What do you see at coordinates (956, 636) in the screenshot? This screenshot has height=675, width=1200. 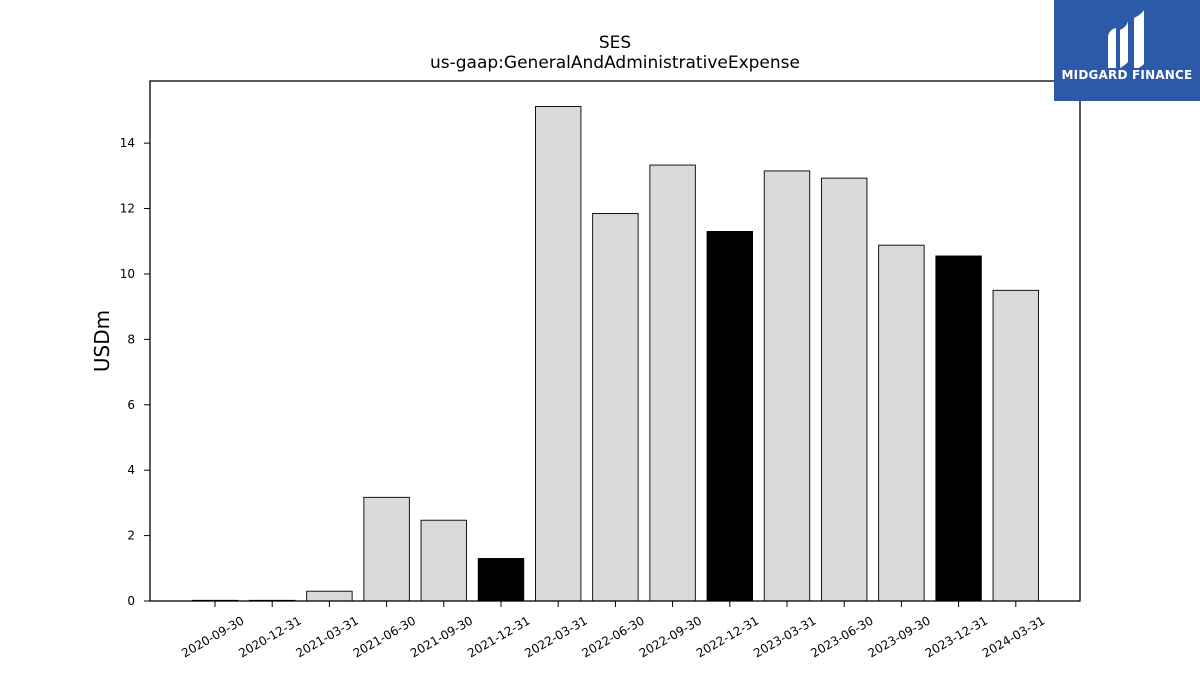 I see `x-tick-label: 2023-12-31` at bounding box center [956, 636].